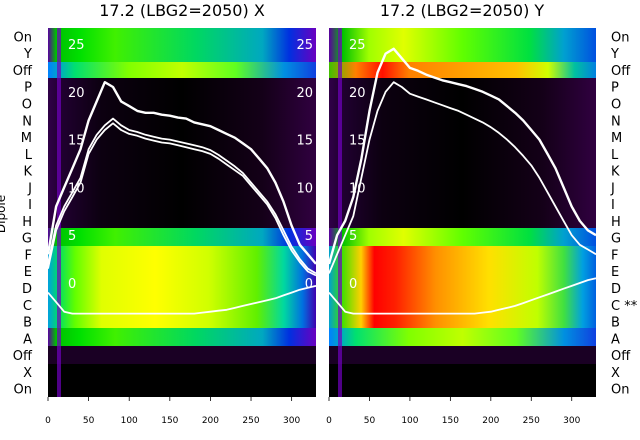 The image size is (640, 440). Describe the element at coordinates (27, 172) in the screenshot. I see `row-label-left: K` at that location.